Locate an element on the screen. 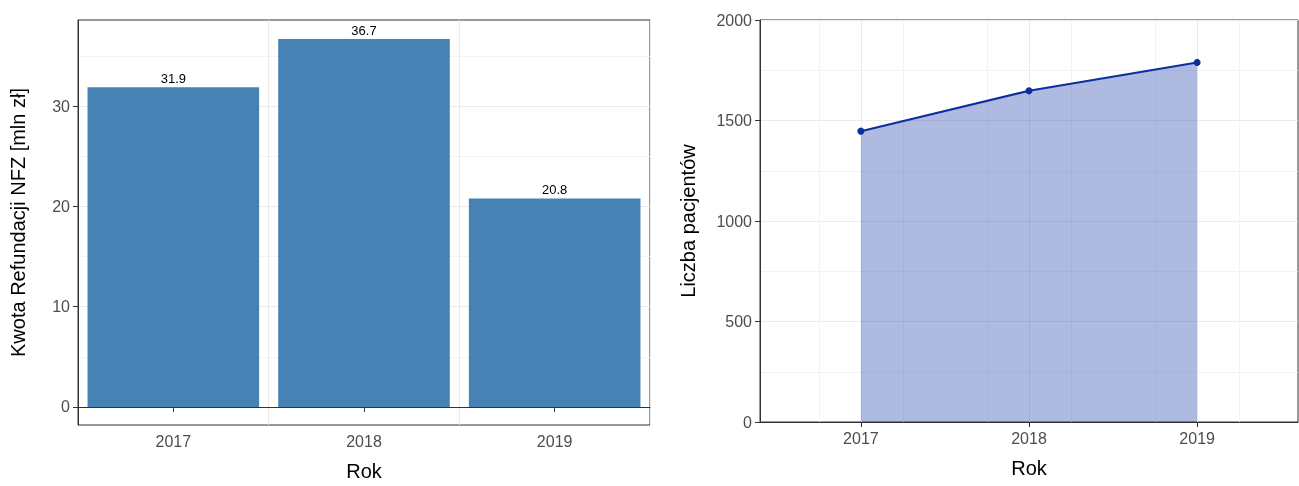  y-axis-title: Kwota Refundacji NFZ [mln zł] is located at coordinates (18, 222).